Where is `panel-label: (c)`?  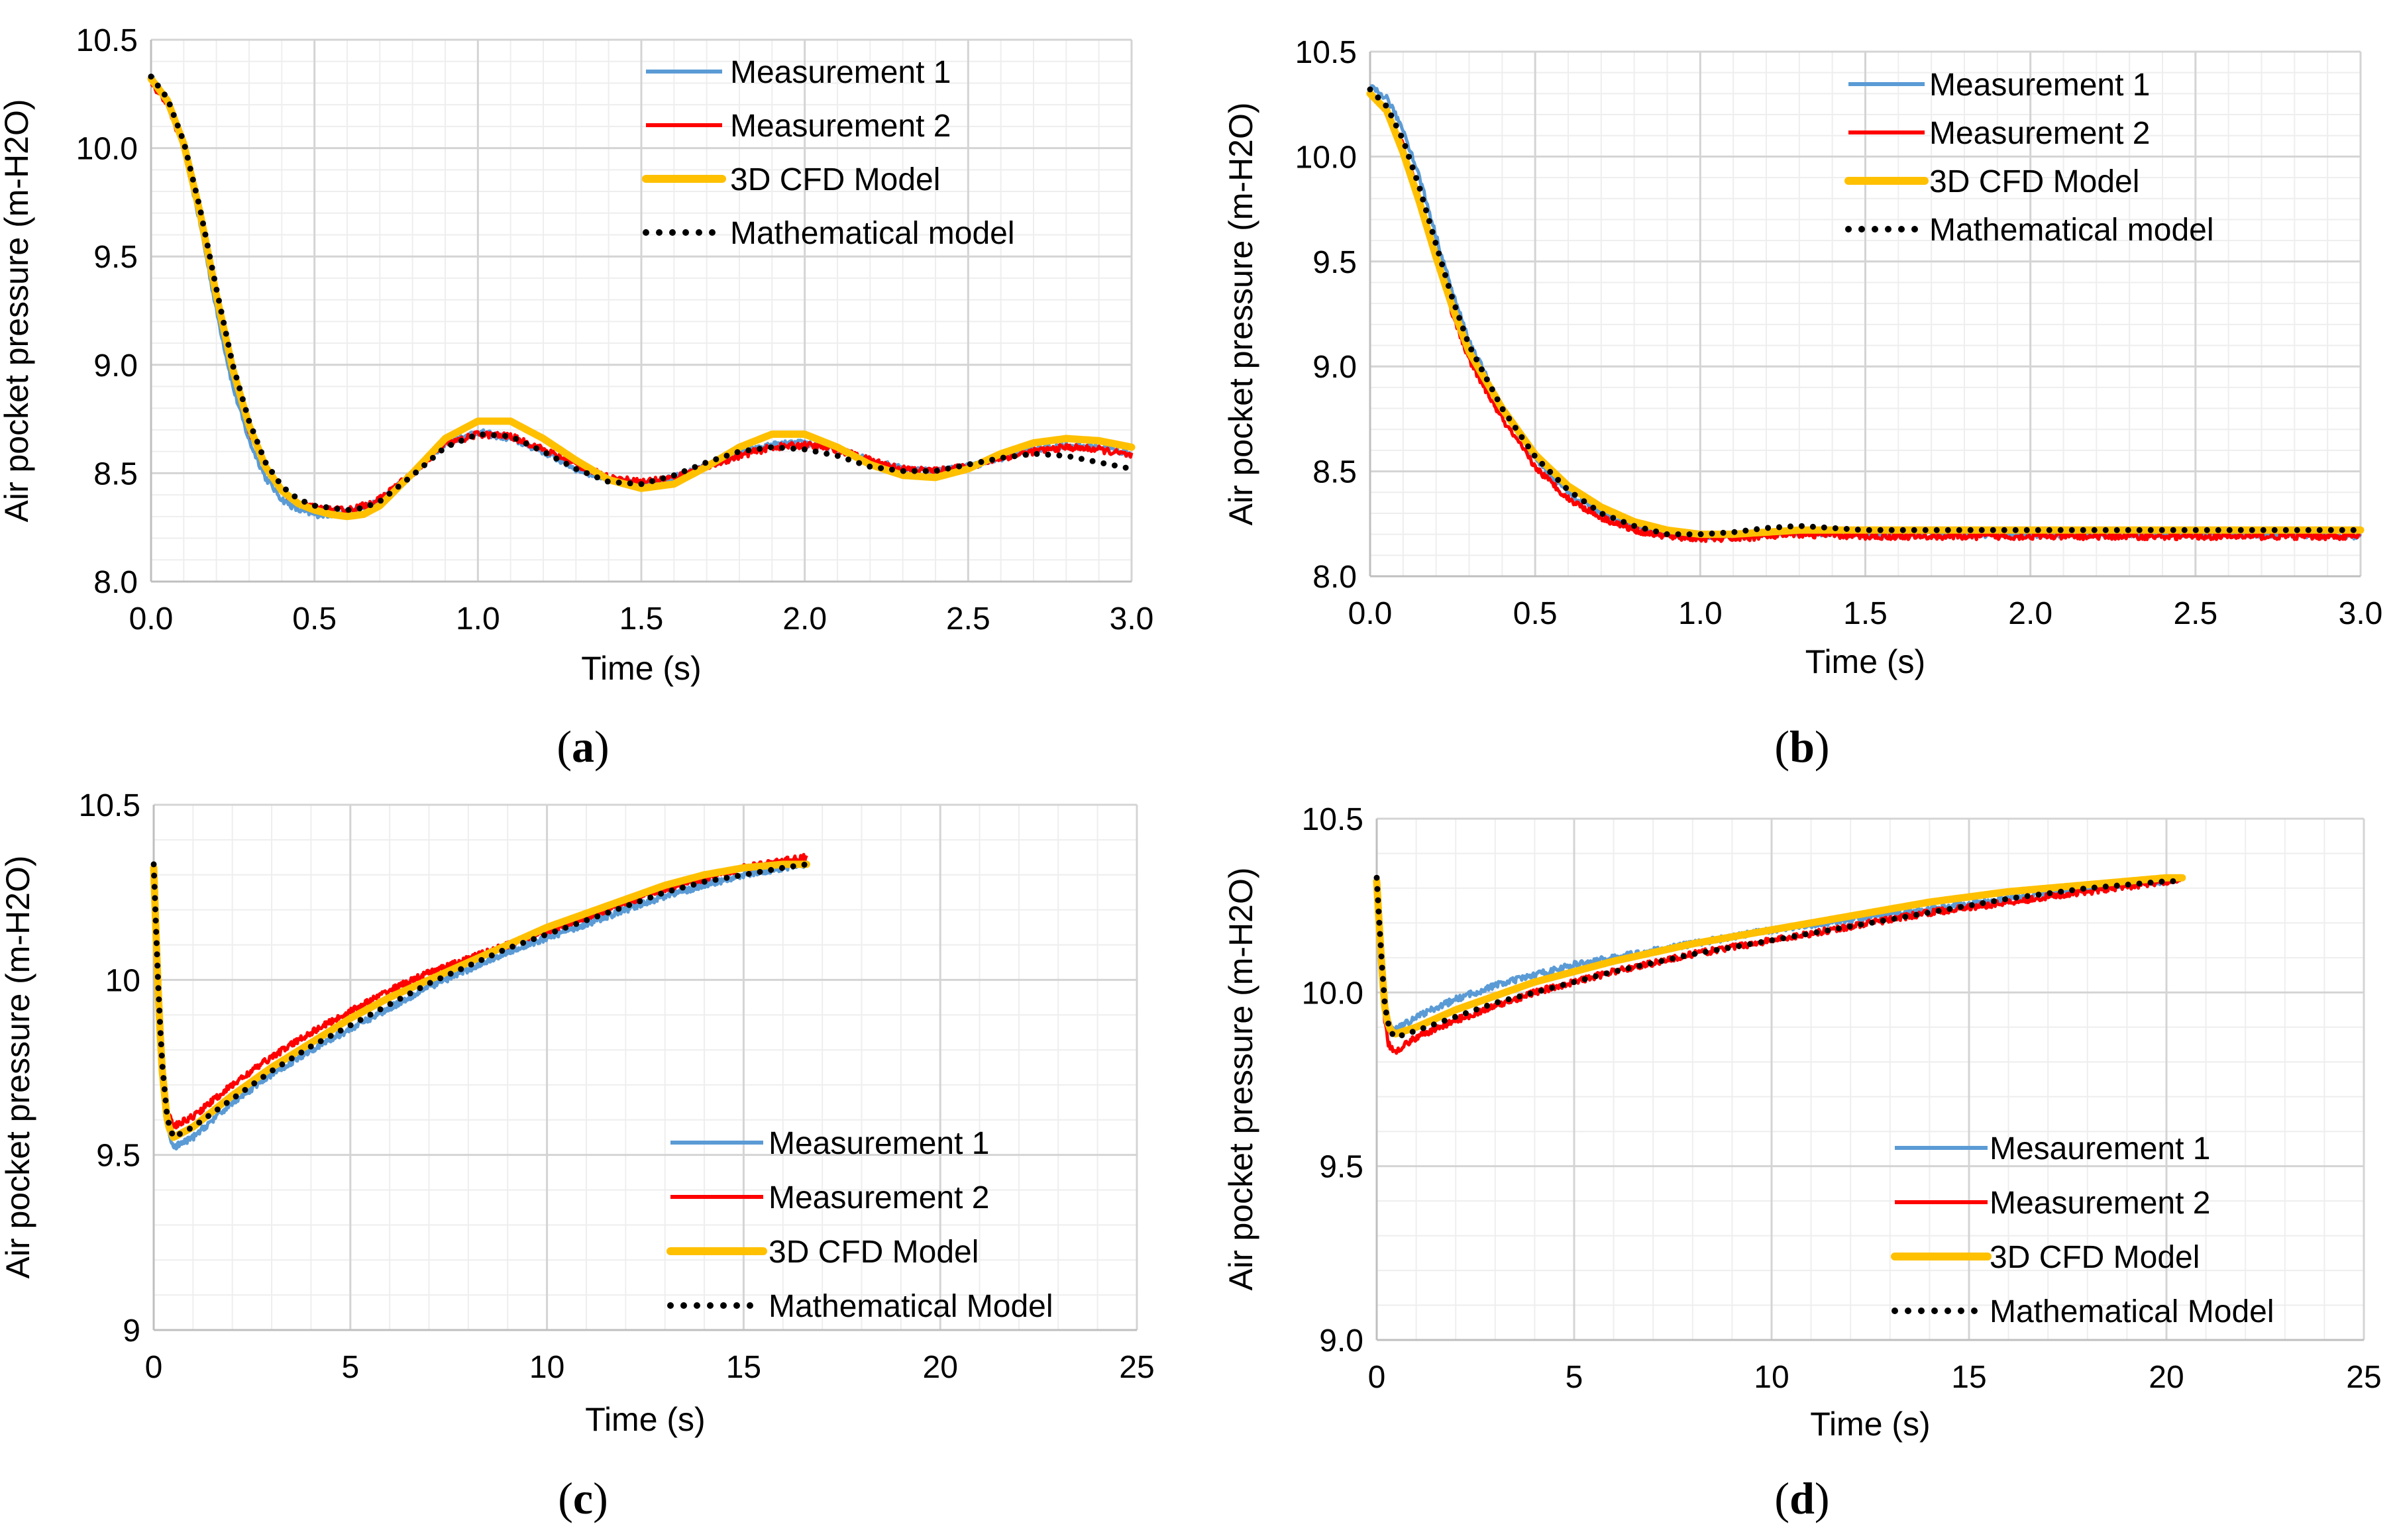 panel-label: (c) is located at coordinates (583, 1498).